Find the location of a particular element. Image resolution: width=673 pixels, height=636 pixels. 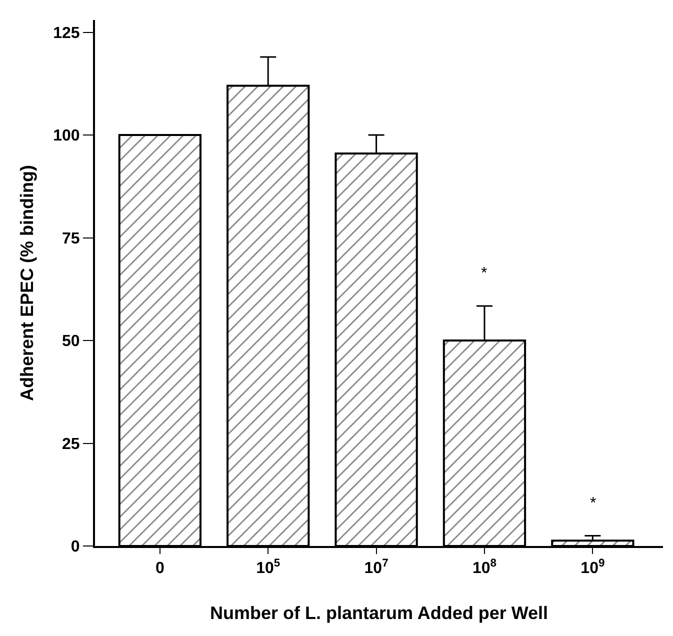

x-tick-label: 0 is located at coordinates (159, 569).